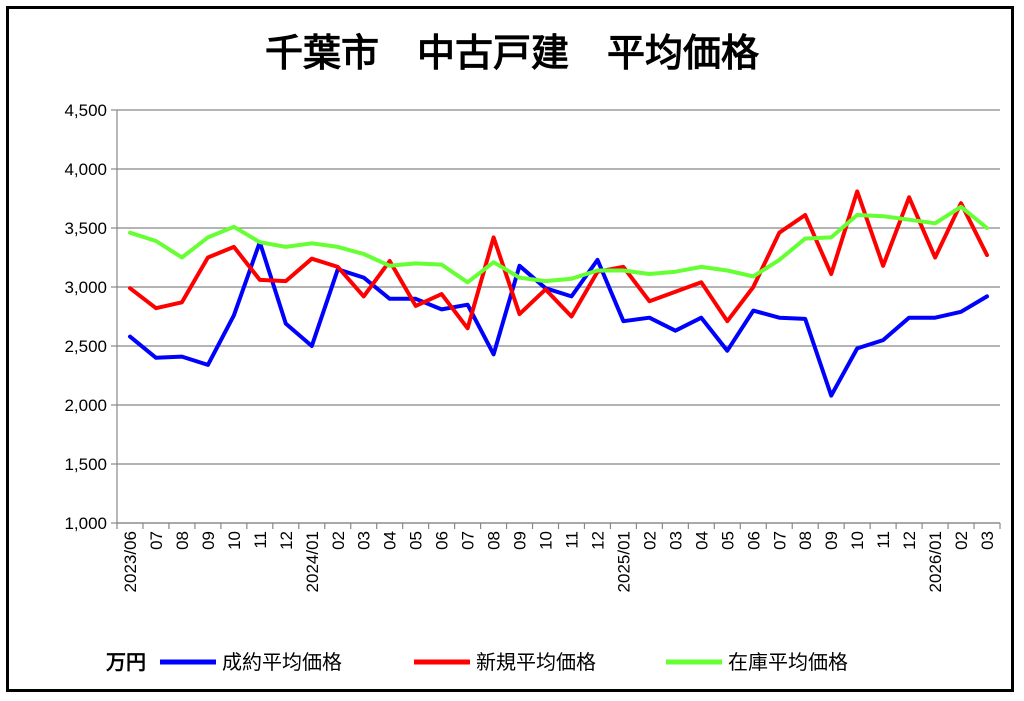 The height and width of the screenshot is (701, 1024). What do you see at coordinates (390, 540) in the screenshot?
I see `x-tick-label-10: 04` at bounding box center [390, 540].